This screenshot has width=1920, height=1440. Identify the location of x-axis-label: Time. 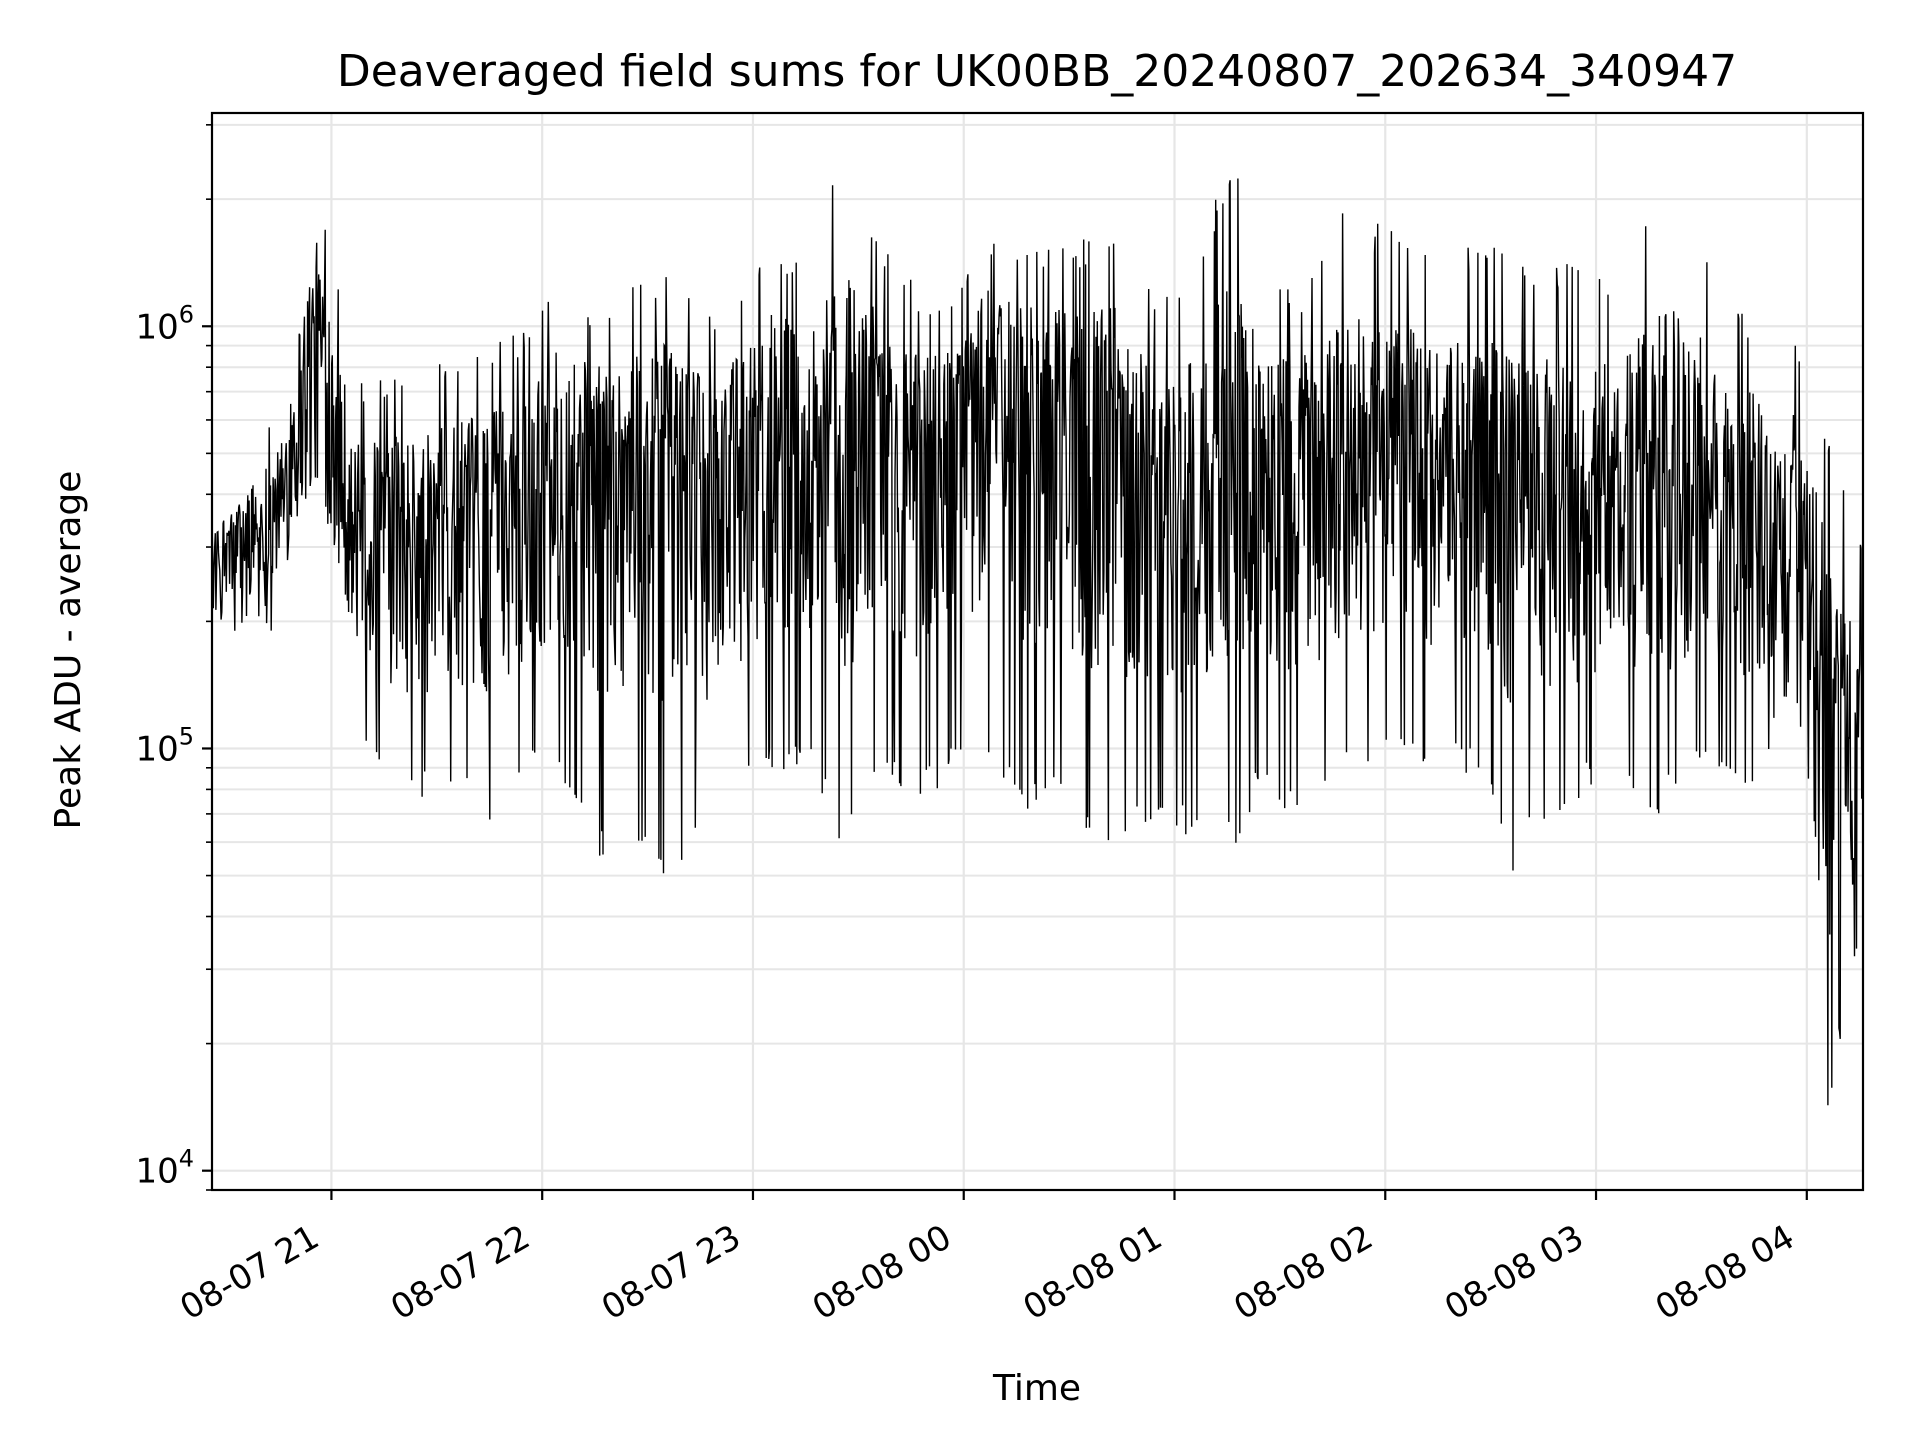
(1036, 1388).